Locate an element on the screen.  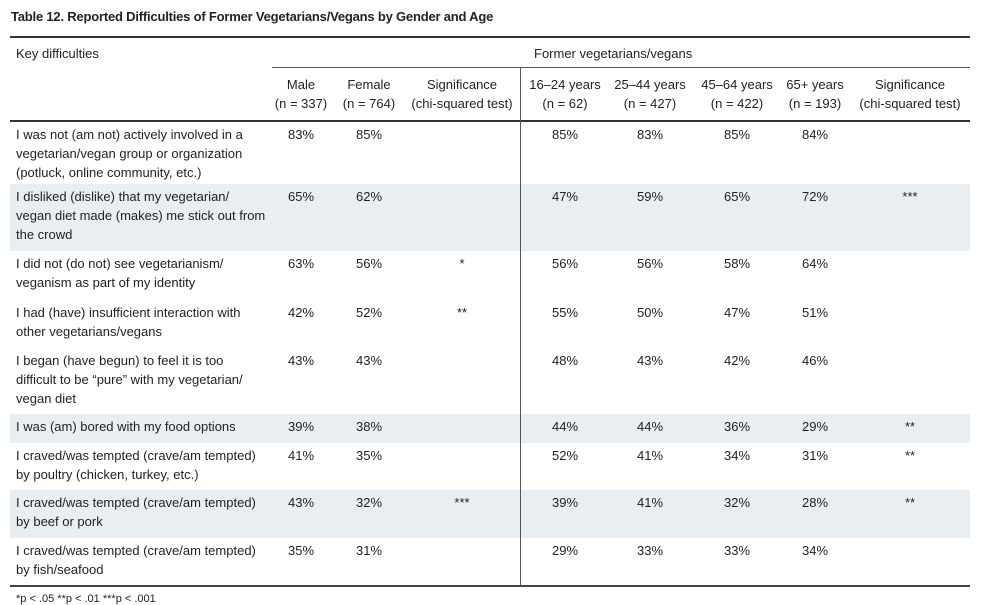
cell-value: * is located at coordinates (462, 263).